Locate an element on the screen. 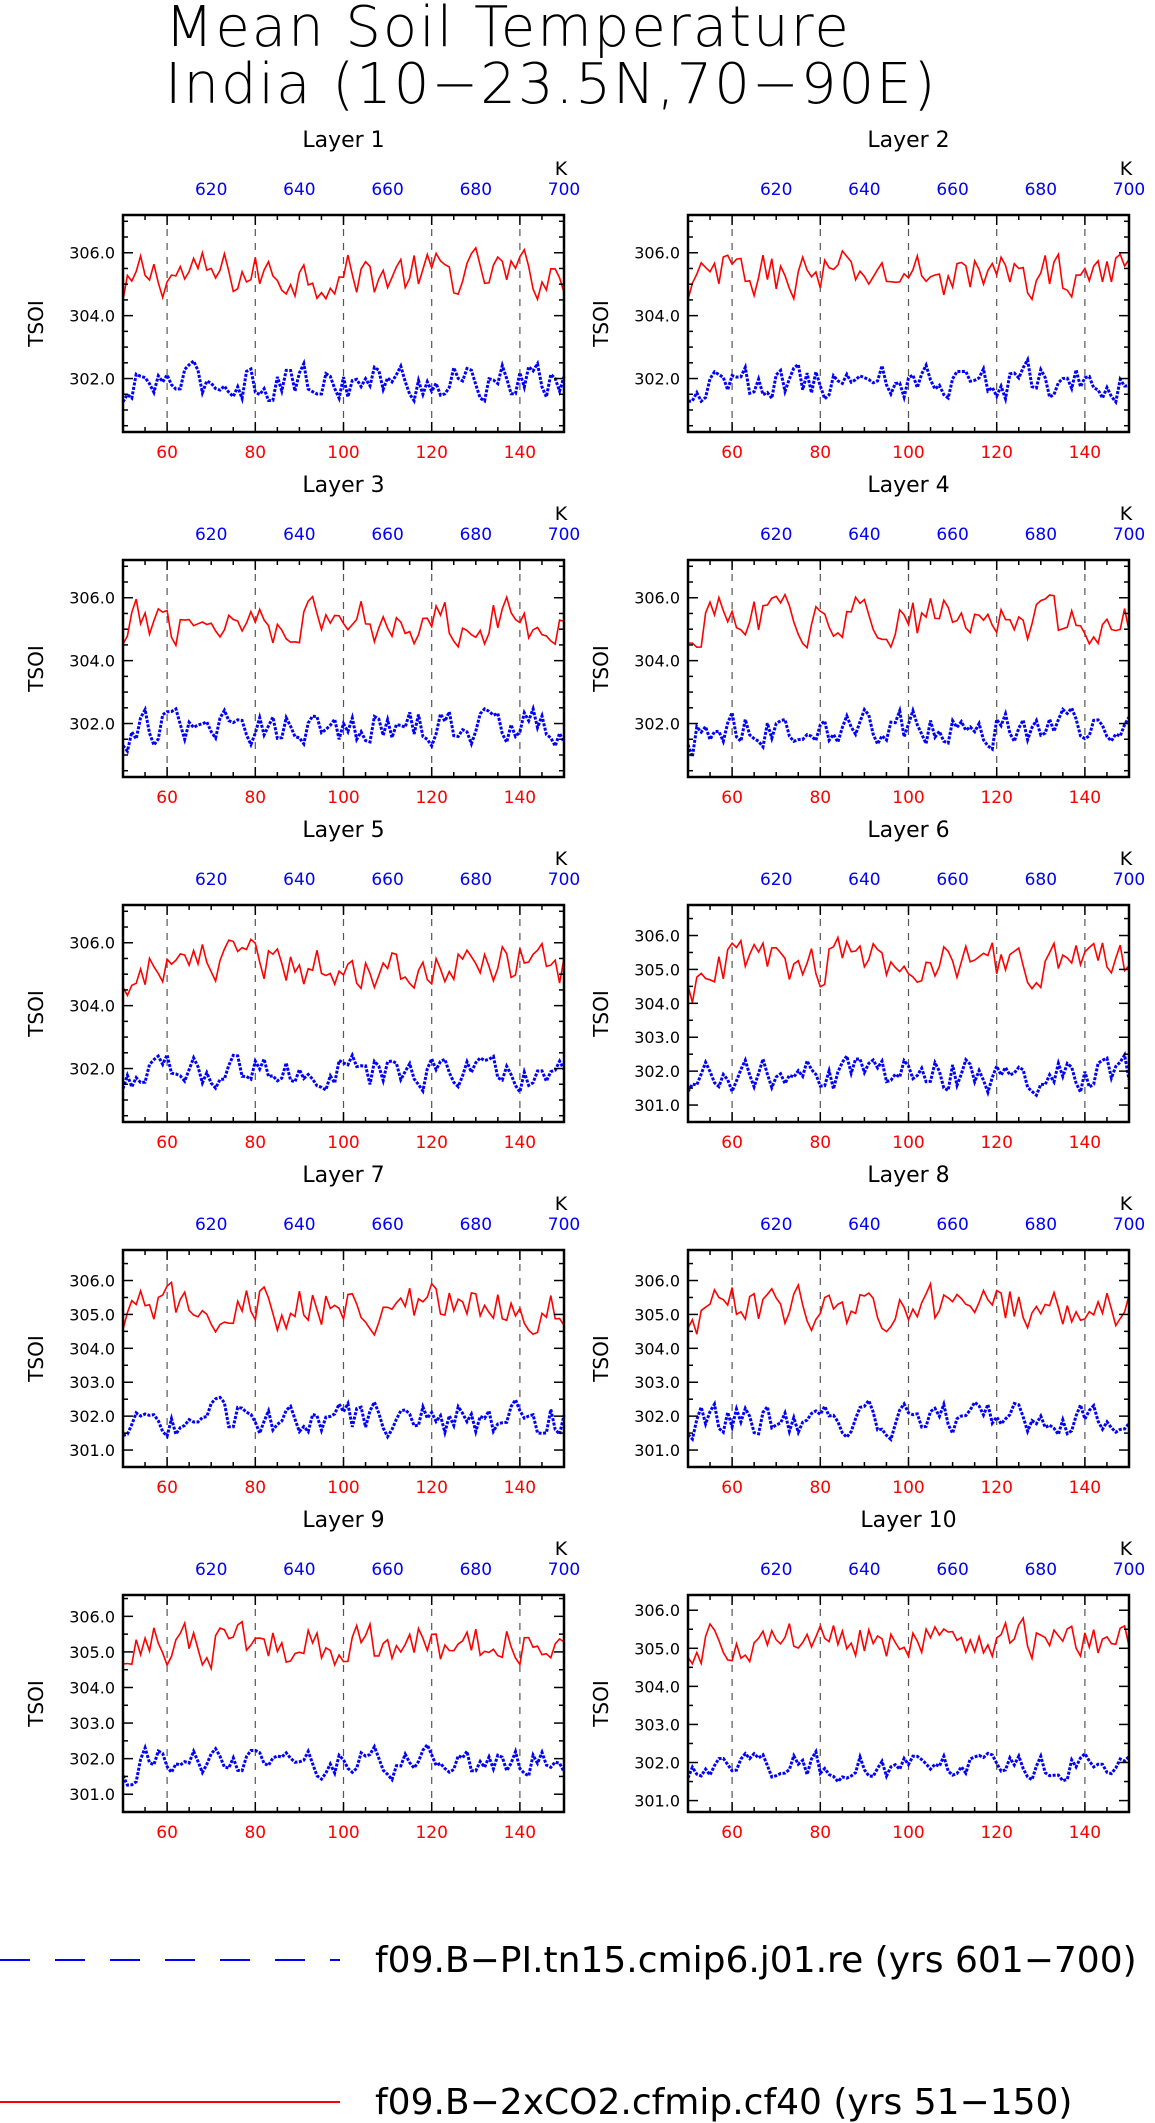 The height and width of the screenshot is (2123, 1155). panel-title: Layer 1 is located at coordinates (343, 140).